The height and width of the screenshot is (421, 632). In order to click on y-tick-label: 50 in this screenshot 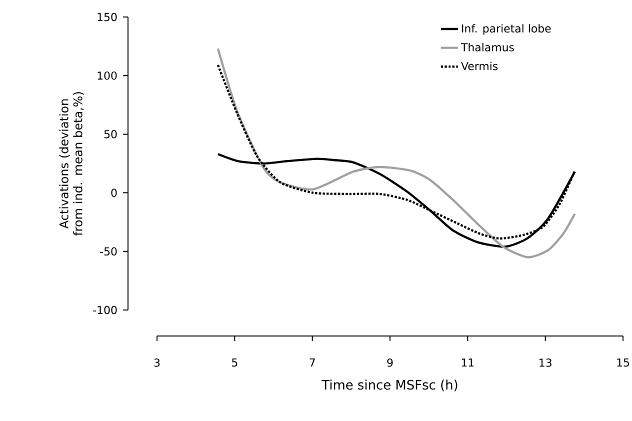, I will do `click(110, 134)`.